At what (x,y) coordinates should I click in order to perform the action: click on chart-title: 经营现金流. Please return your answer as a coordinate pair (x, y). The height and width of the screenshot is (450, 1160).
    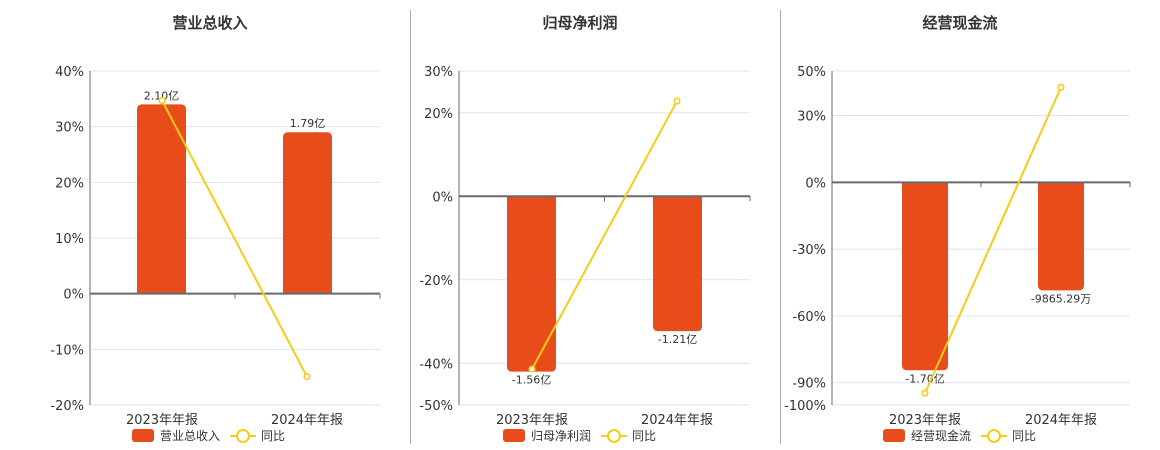
    Looking at the image, I should click on (960, 23).